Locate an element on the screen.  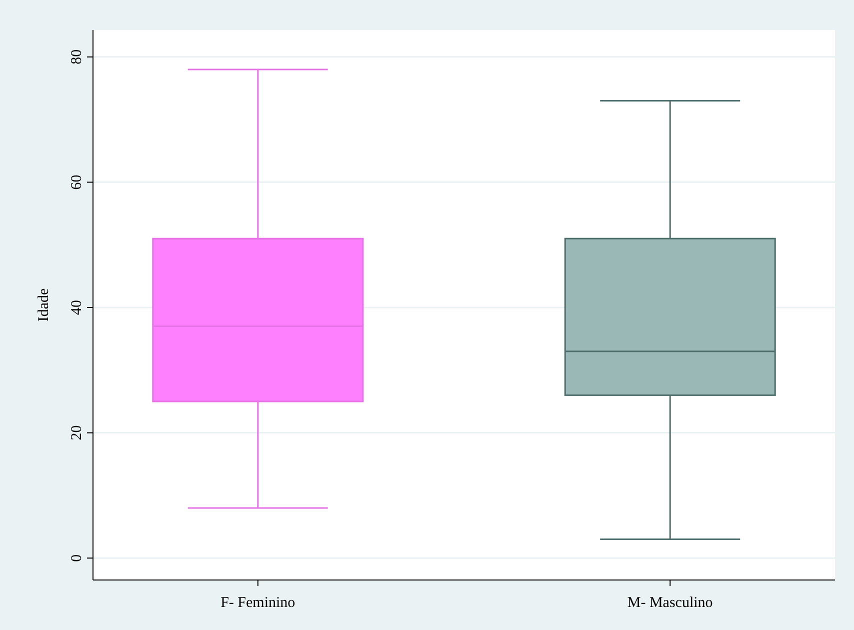
y-tick-label: 20 is located at coordinates (77, 432).